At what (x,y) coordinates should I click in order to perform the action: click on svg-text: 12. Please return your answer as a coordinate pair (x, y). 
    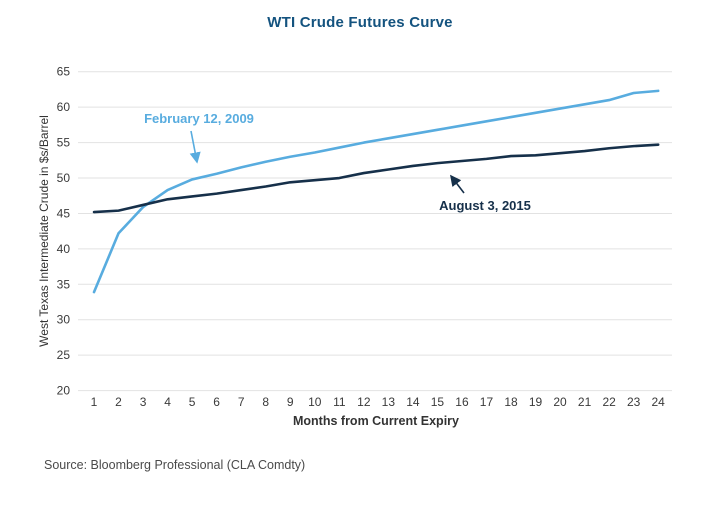
    Looking at the image, I should click on (364, 402).